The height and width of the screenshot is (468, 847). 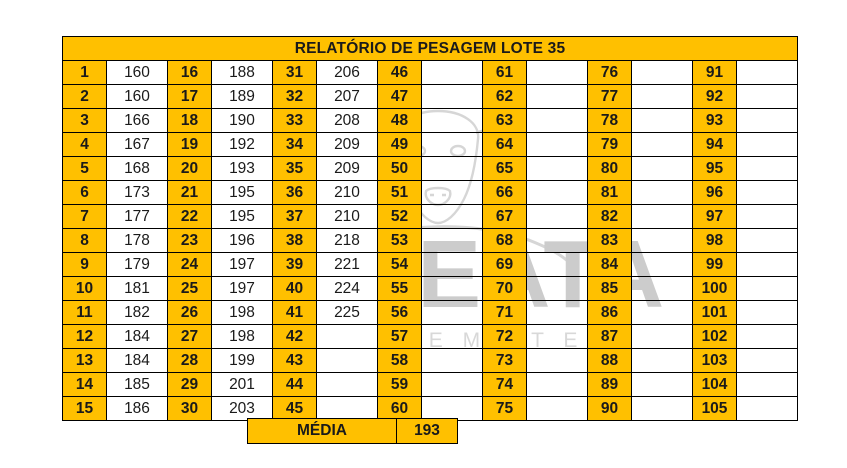 What do you see at coordinates (84, 360) in the screenshot?
I see `animal-index-cell: 13` at bounding box center [84, 360].